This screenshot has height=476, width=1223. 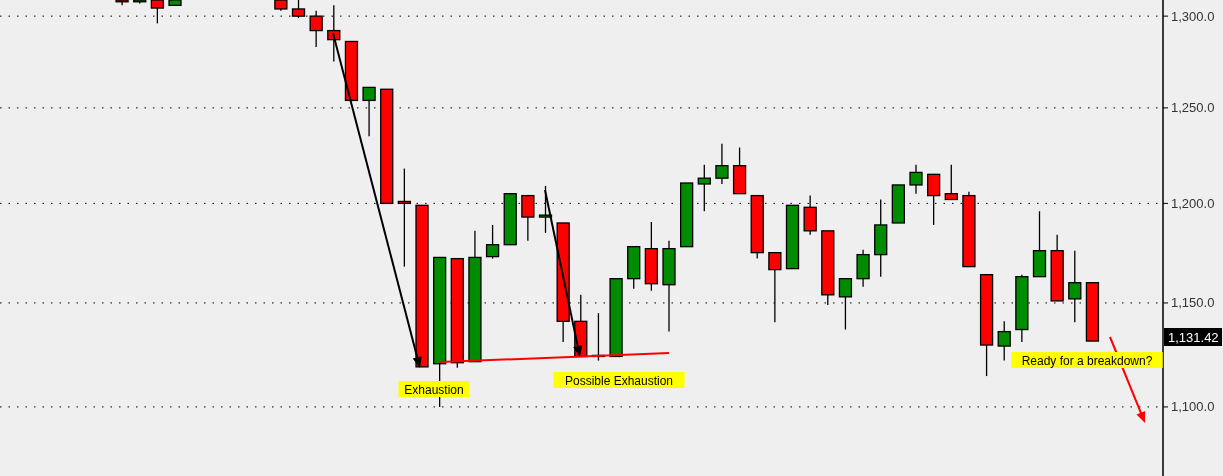 I want to click on annotation: Possible Exhaustion, so click(x=619, y=381).